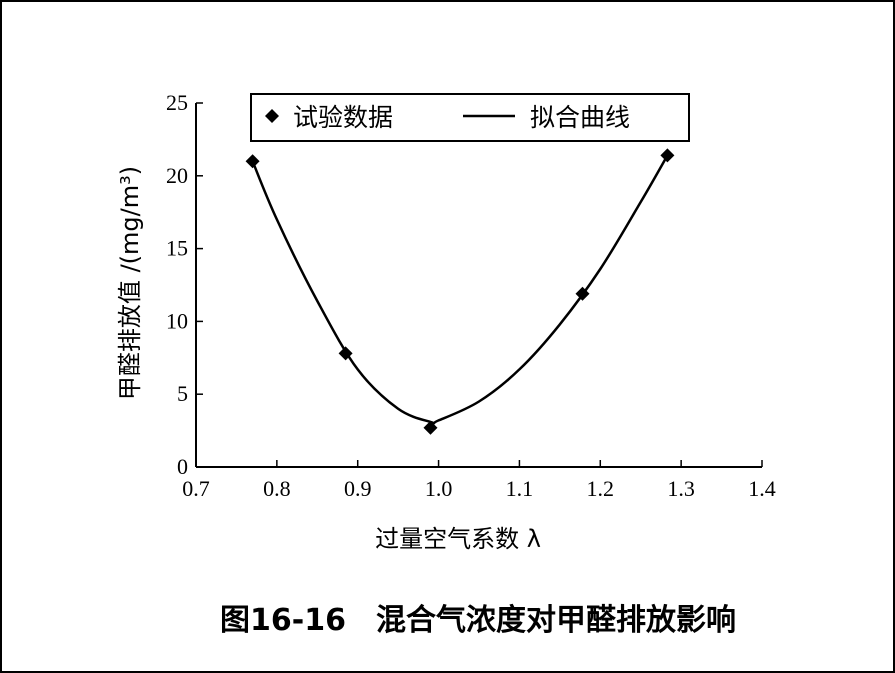 The image size is (895, 673). Describe the element at coordinates (343, 117) in the screenshot. I see `legend-label-points: 试验数据` at that location.